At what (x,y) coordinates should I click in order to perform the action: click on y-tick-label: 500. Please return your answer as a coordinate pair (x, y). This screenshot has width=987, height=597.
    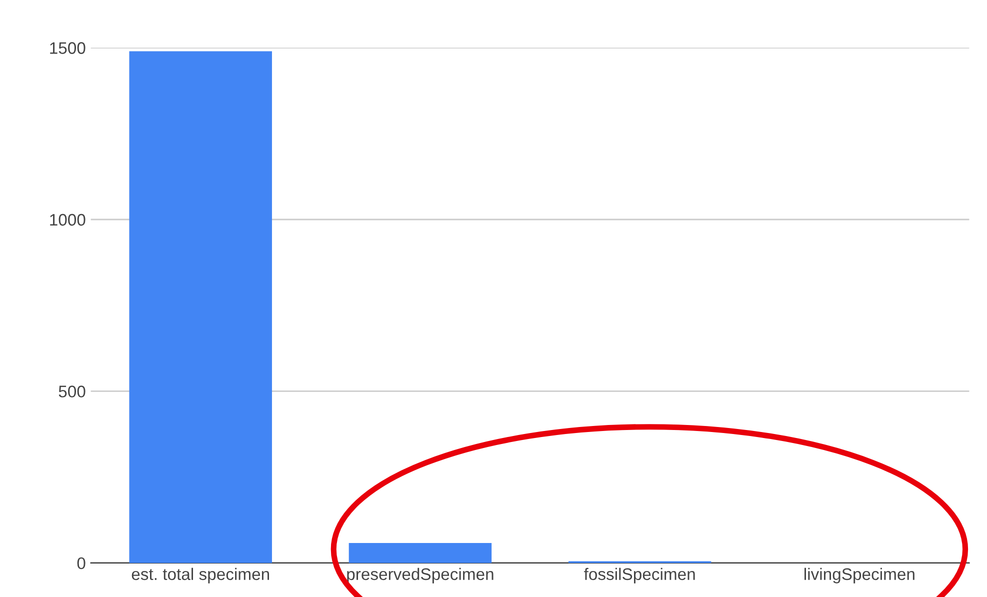
    Looking at the image, I should click on (72, 392).